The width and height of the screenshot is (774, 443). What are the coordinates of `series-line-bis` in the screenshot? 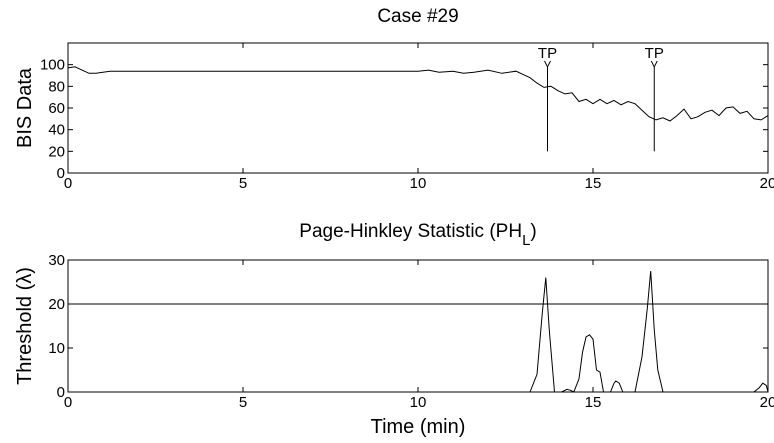 It's located at (418, 94).